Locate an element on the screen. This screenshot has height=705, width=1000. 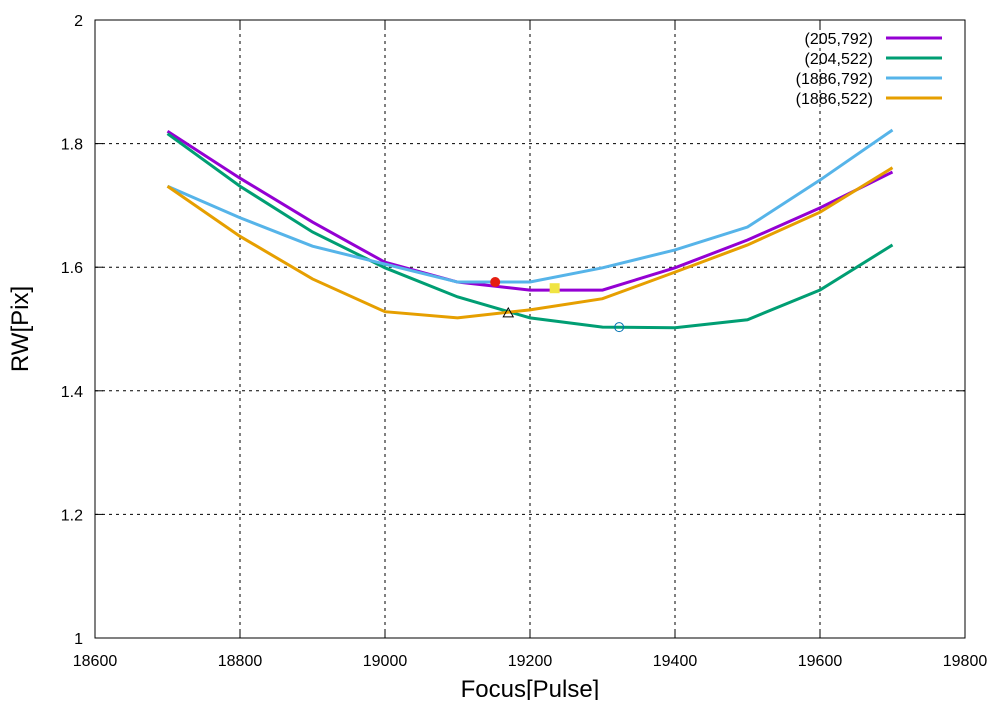
x-tick-label: 19400 is located at coordinates (675, 661).